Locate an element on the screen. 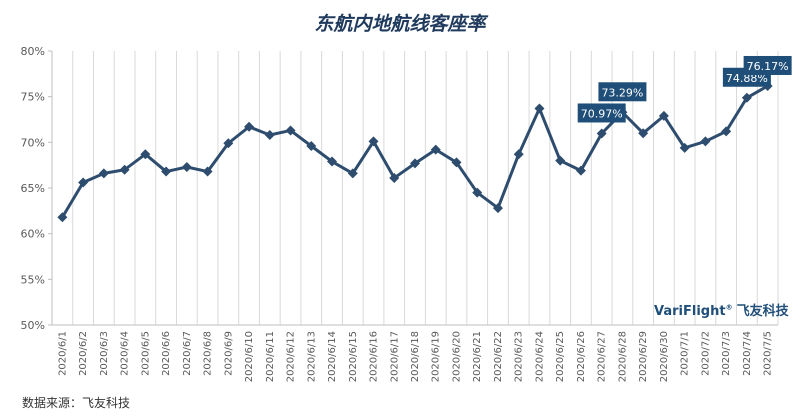  x-tick-label: 2020/6/8 is located at coordinates (208, 353).